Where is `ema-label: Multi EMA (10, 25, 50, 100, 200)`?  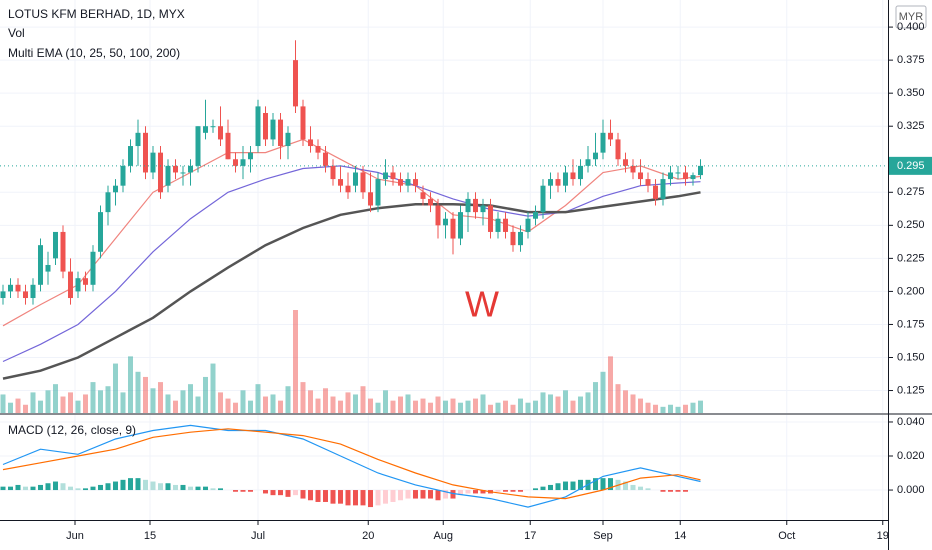 ema-label: Multi EMA (10, 25, 50, 100, 200) is located at coordinates (94, 53).